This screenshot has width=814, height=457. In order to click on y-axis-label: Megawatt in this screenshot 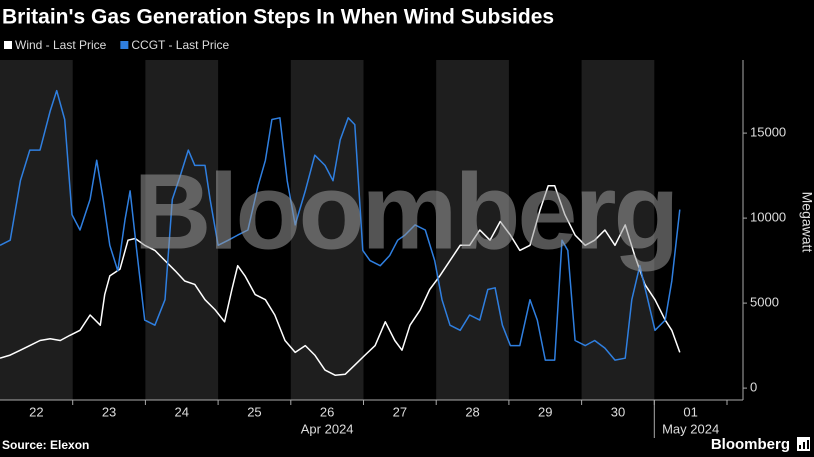, I will do `click(806, 222)`.